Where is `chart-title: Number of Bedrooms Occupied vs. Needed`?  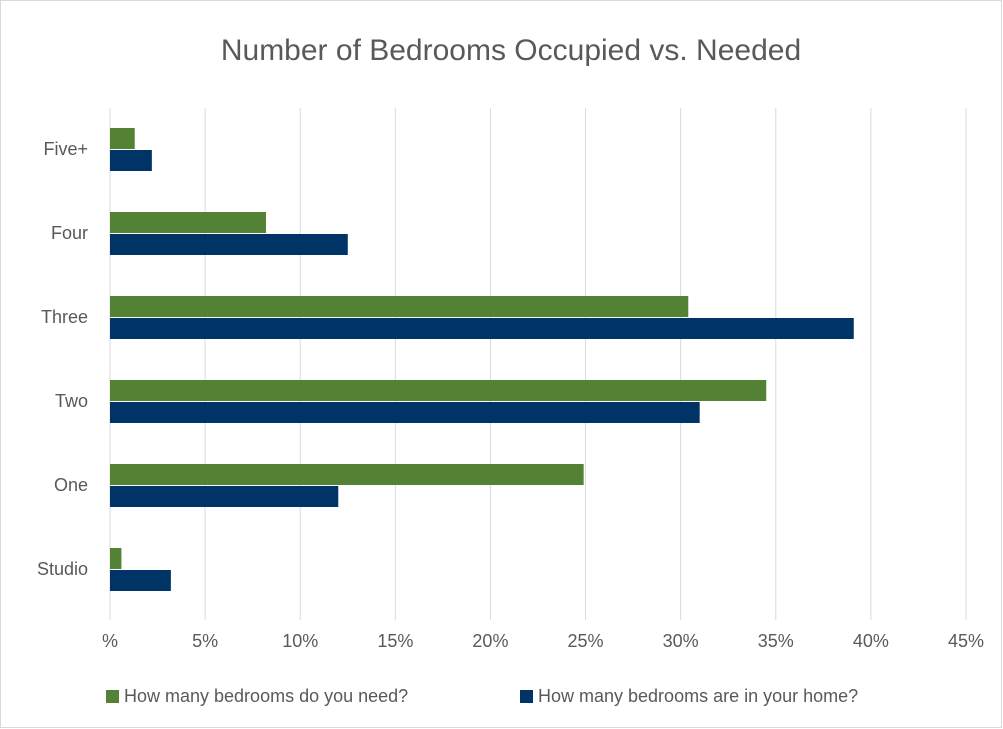
chart-title: Number of Bedrooms Occupied vs. Needed is located at coordinates (511, 50).